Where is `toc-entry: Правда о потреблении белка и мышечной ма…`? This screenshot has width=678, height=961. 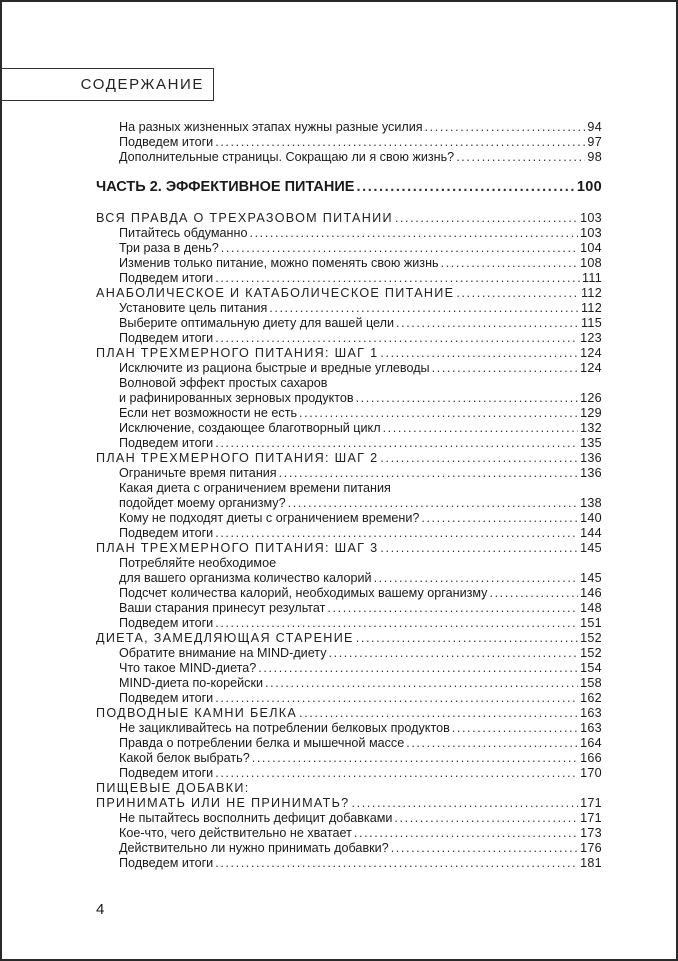
toc-entry: Правда о потреблении белка и мышечной ма… is located at coordinates (349, 743).